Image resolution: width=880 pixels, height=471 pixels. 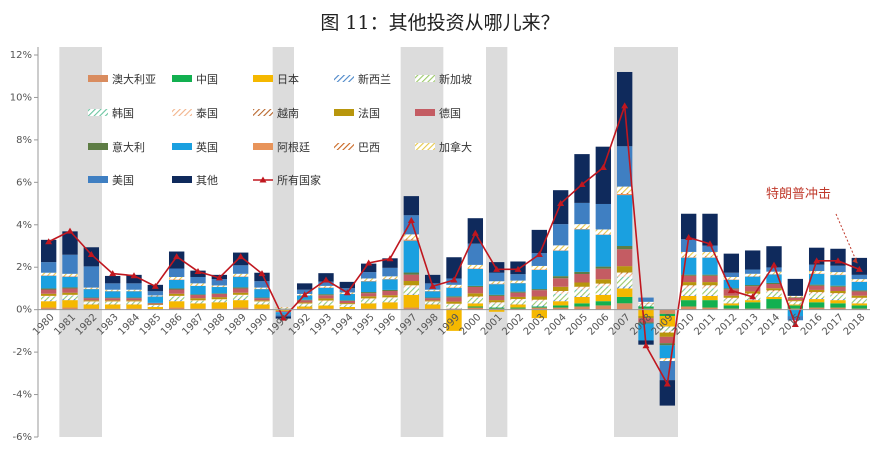 What do you see at coordinates (207, 147) in the screenshot?
I see `legend-label: 英国` at bounding box center [207, 147].